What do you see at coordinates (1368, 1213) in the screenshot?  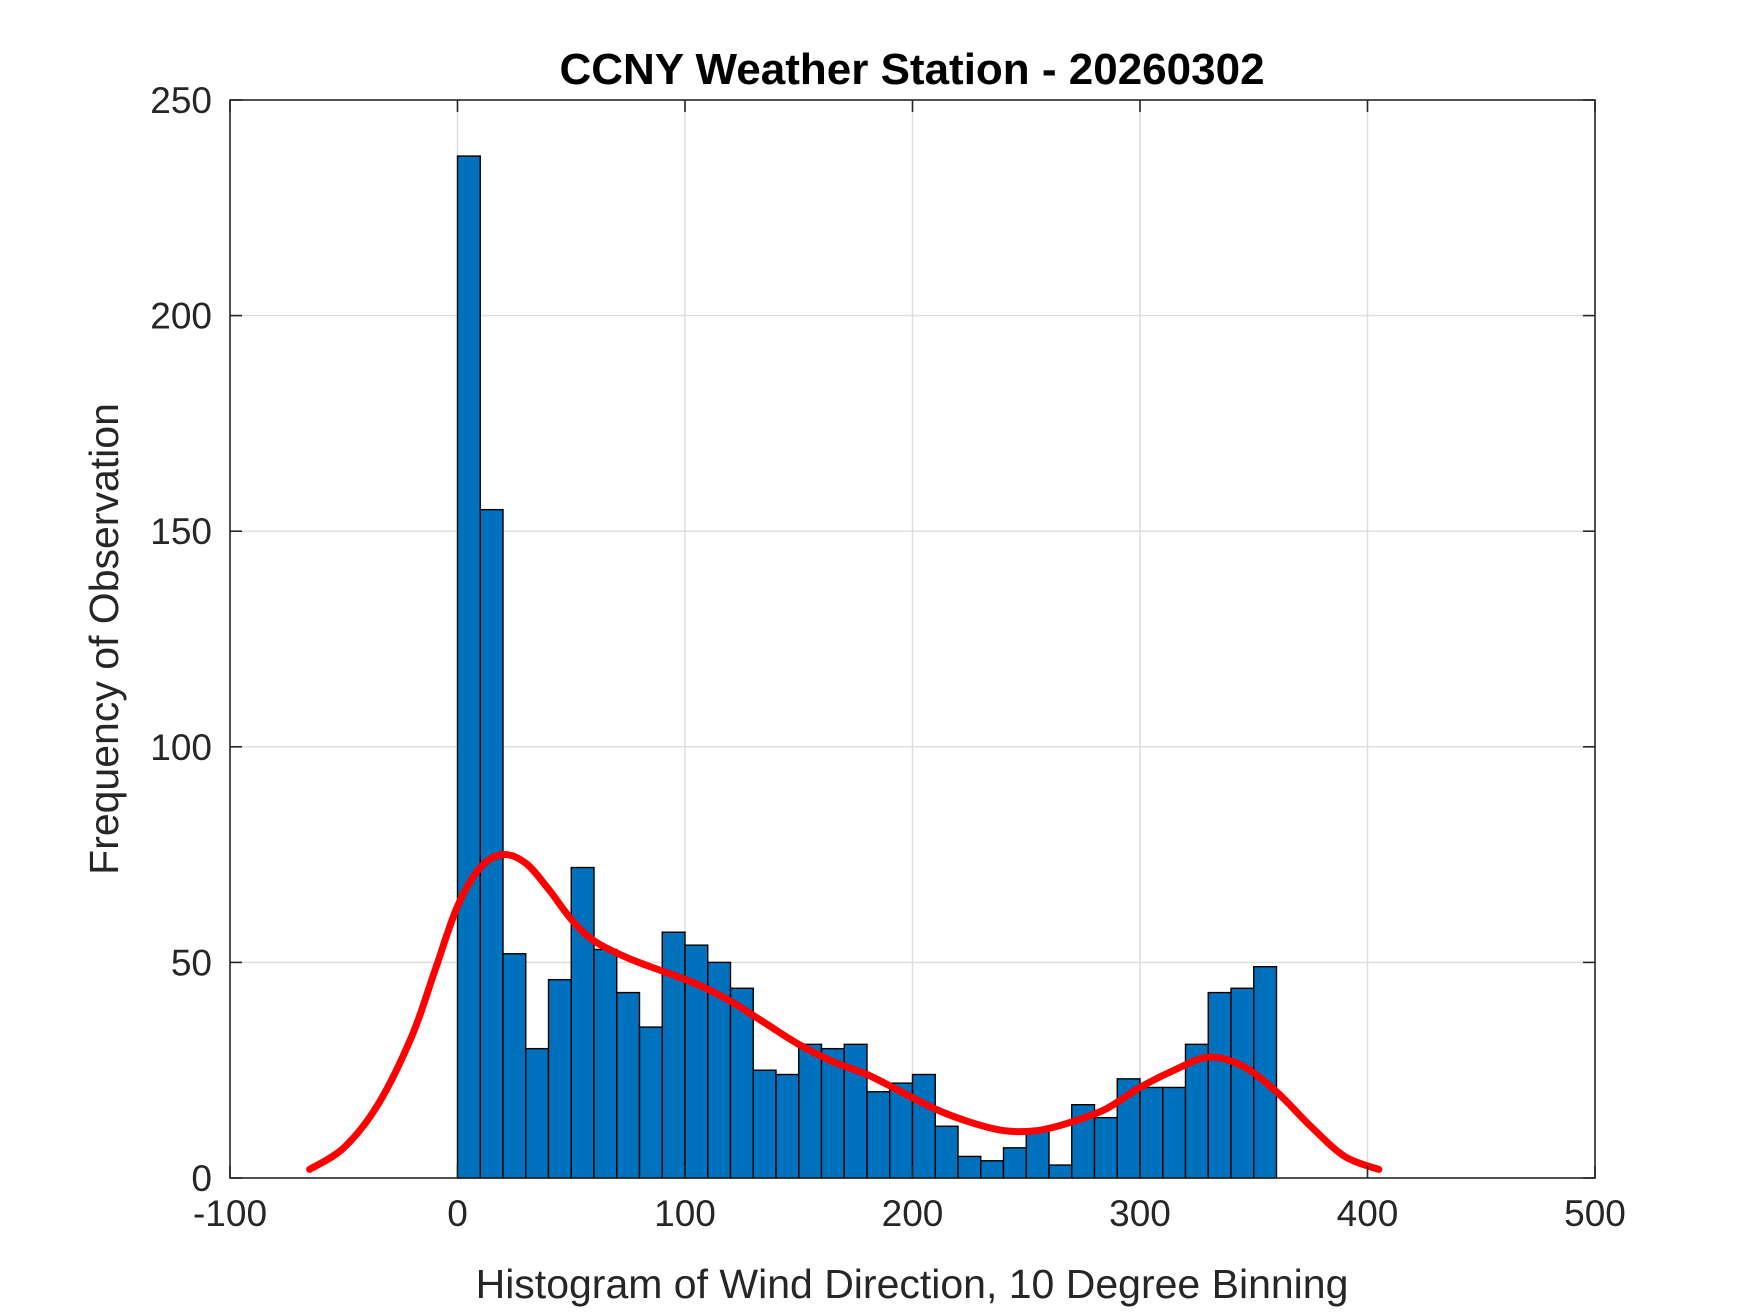 I see `x-tick-label: 400` at bounding box center [1368, 1213].